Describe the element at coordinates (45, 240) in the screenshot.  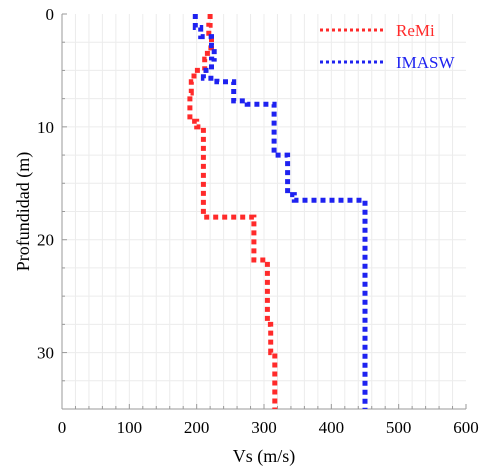
I see `y-tick-label: 20` at that location.